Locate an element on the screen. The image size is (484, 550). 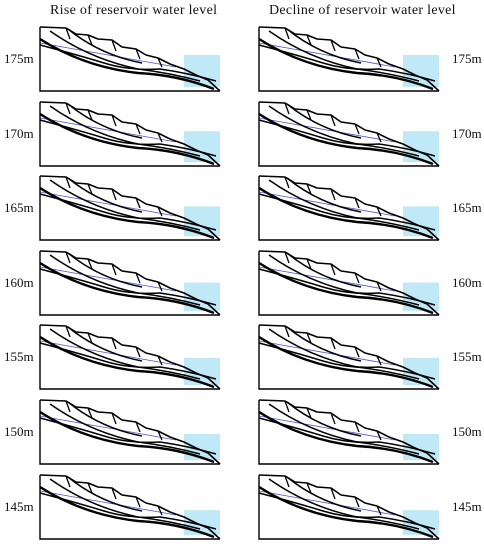
decline-panel-150m is located at coordinates (348, 431).